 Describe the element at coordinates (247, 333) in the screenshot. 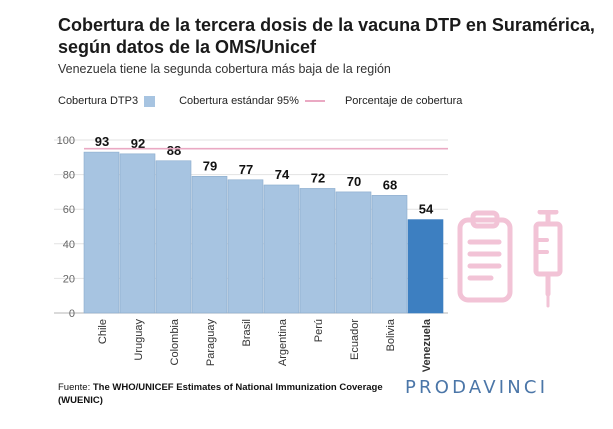

I see `x-tick-label: Brasil` at that location.